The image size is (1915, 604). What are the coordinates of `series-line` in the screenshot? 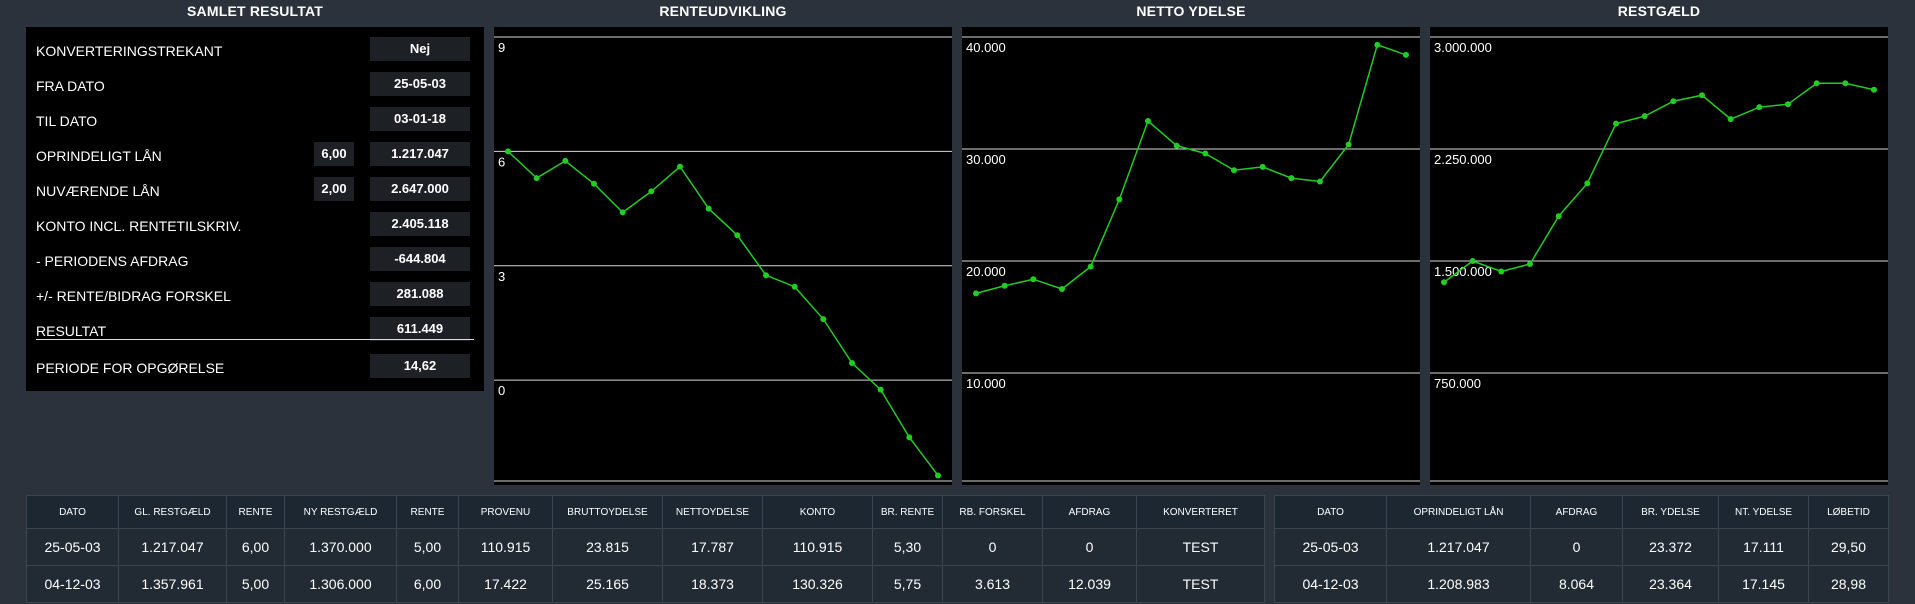 It's located at (1659, 182).